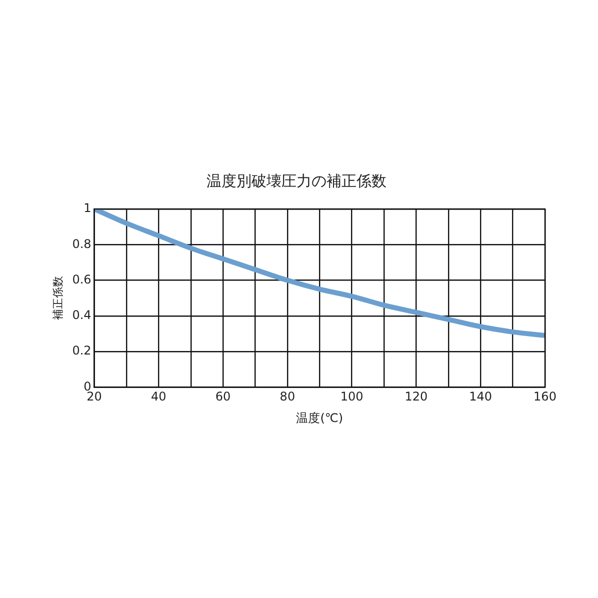 The height and width of the screenshot is (598, 598). I want to click on x-axis-title: 温度(℃), so click(320, 417).